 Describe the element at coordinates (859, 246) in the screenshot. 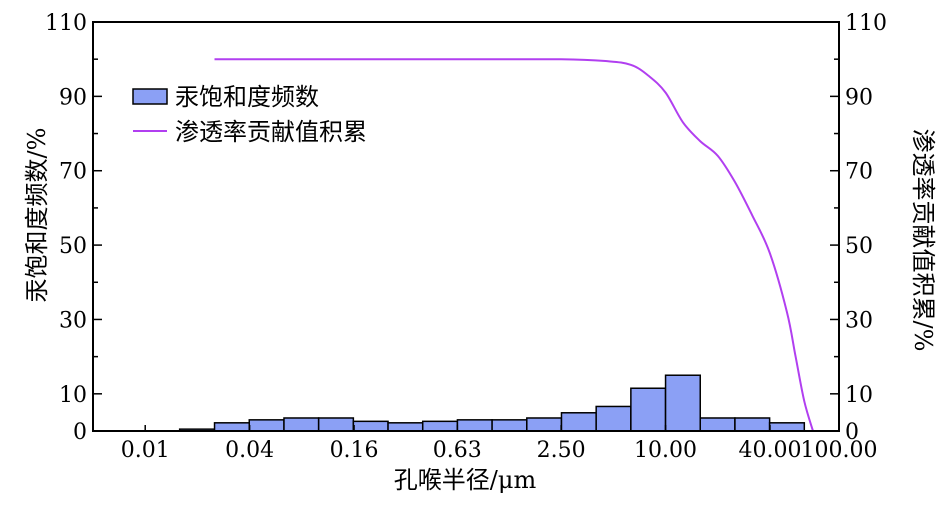

I see `y2-tick-label: 50` at that location.